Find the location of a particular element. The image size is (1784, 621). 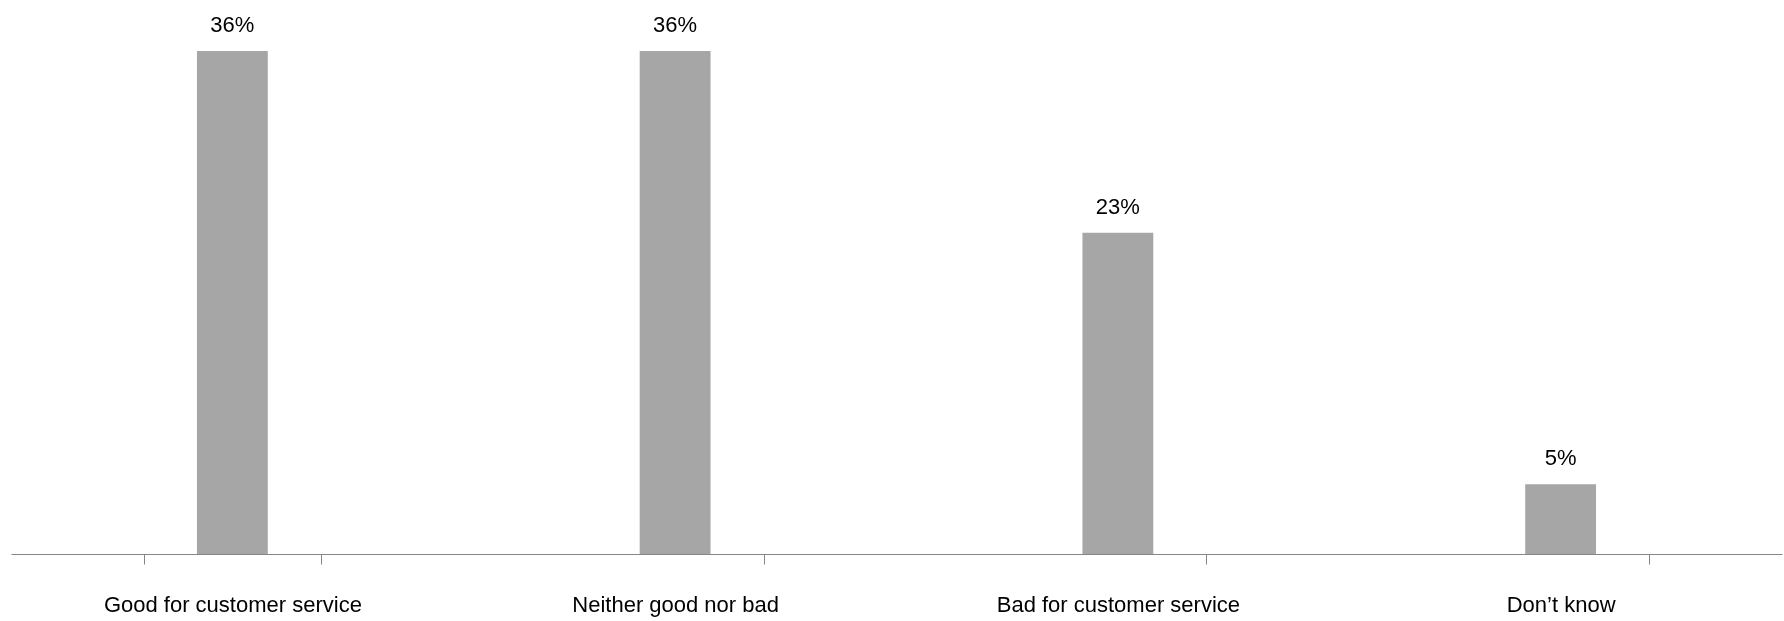

data-label: 23% is located at coordinates (1117, 206).